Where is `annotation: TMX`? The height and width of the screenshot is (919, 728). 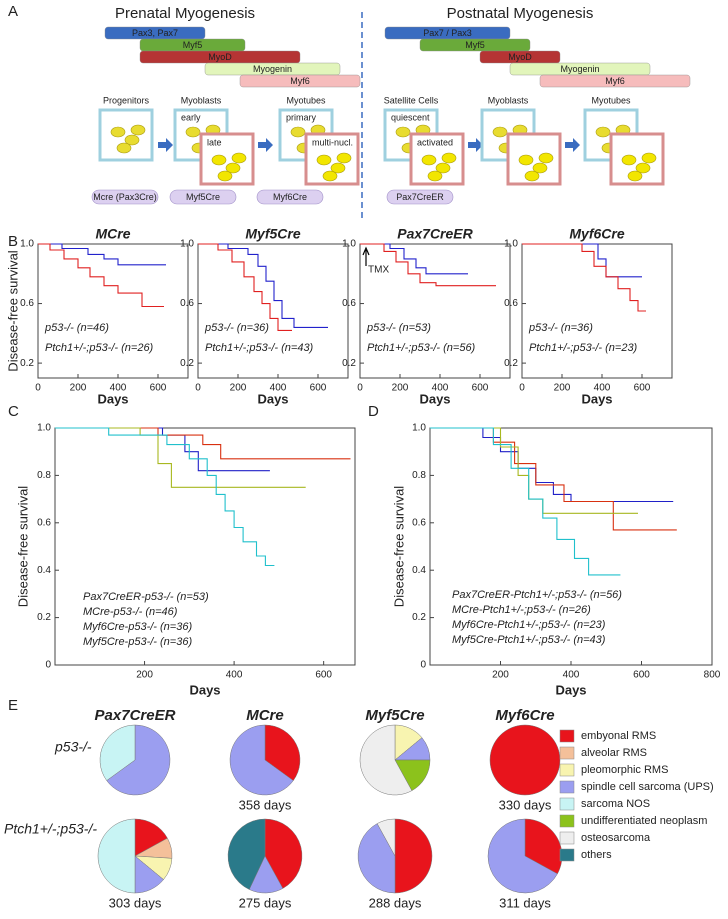
annotation: TMX is located at coordinates (378, 270).